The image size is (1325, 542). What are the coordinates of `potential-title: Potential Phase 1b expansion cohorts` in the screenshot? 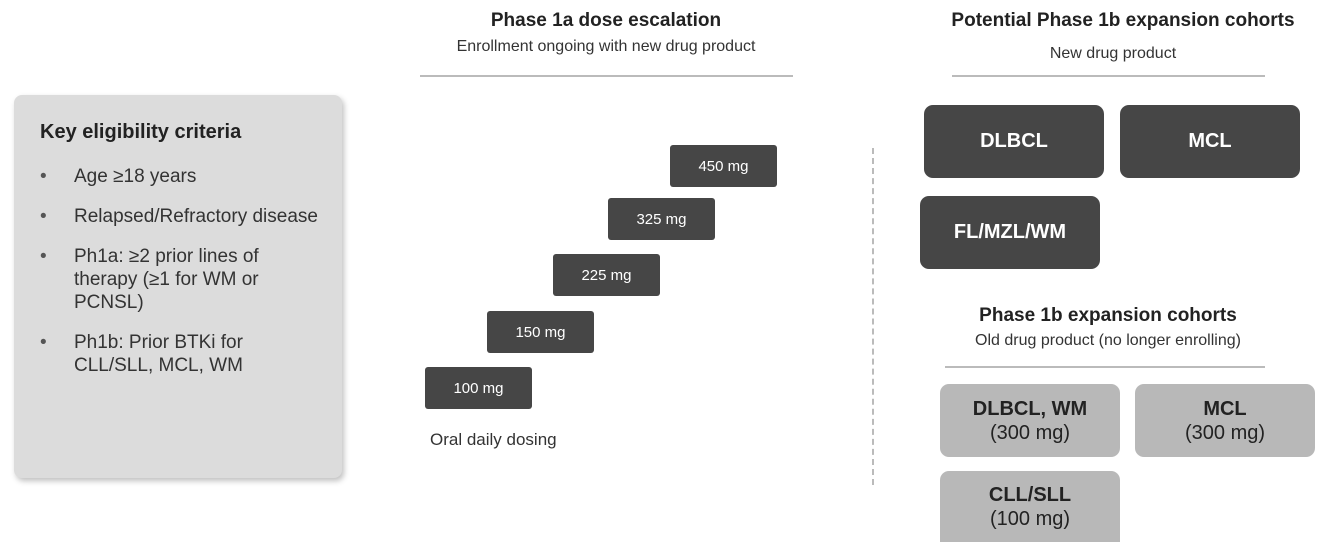 It's located at (1123, 20).